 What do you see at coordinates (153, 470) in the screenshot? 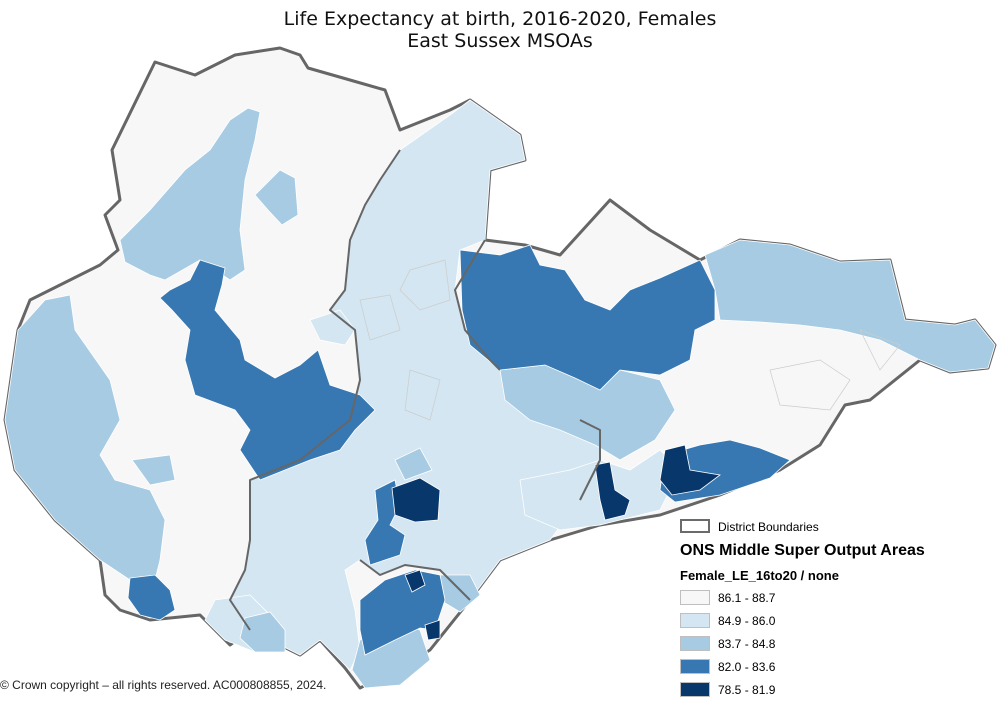
I see `msoa-region-uckfield-mid` at bounding box center [153, 470].